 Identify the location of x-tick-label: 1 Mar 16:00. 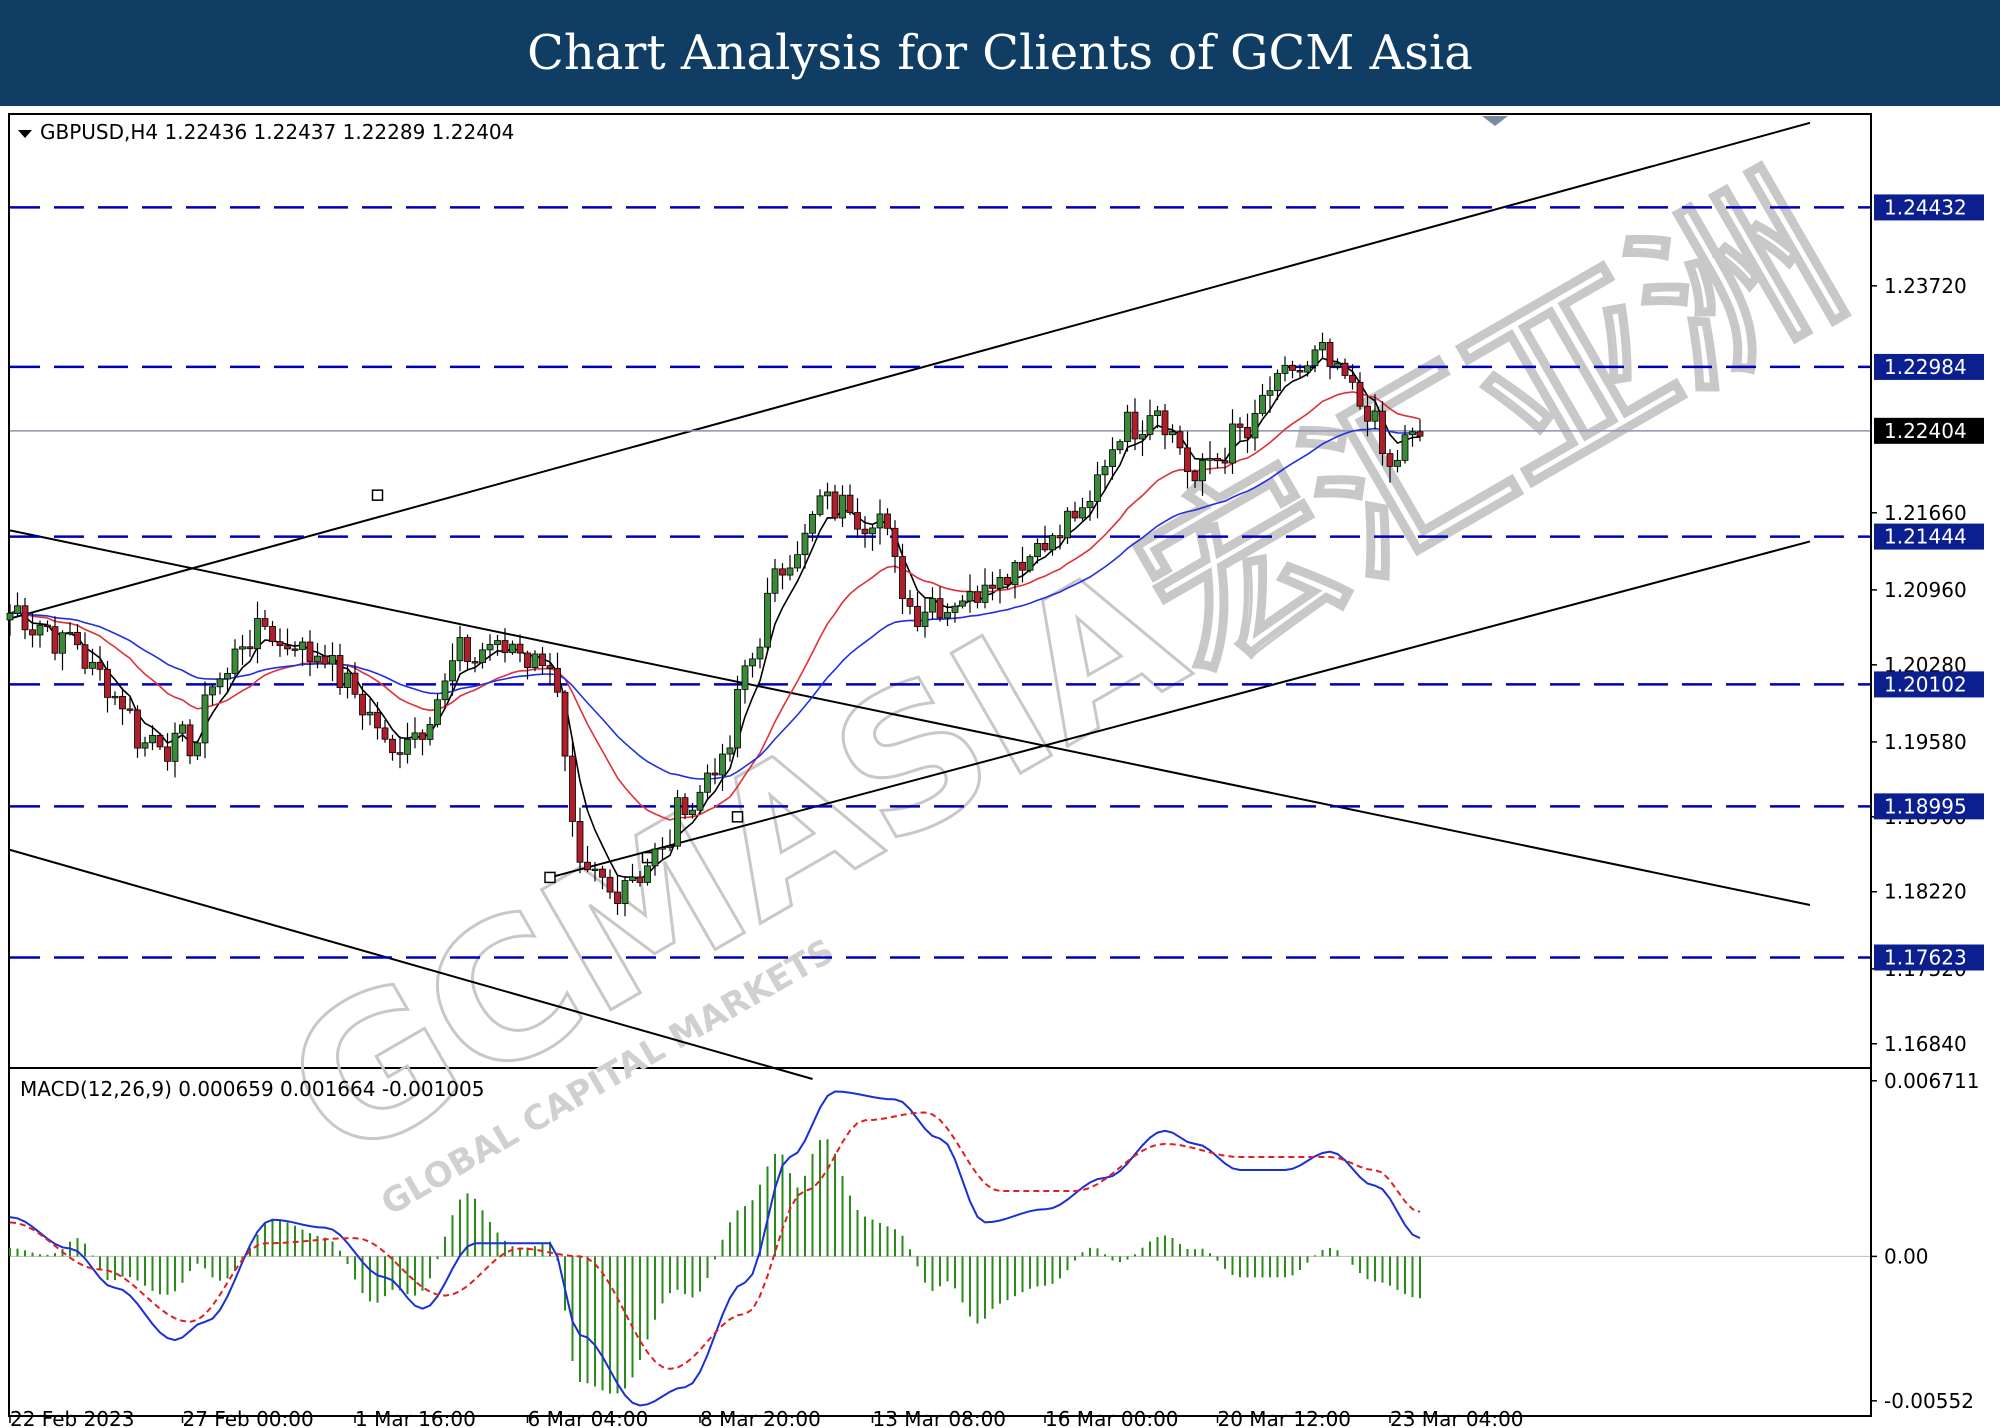
(415, 1417).